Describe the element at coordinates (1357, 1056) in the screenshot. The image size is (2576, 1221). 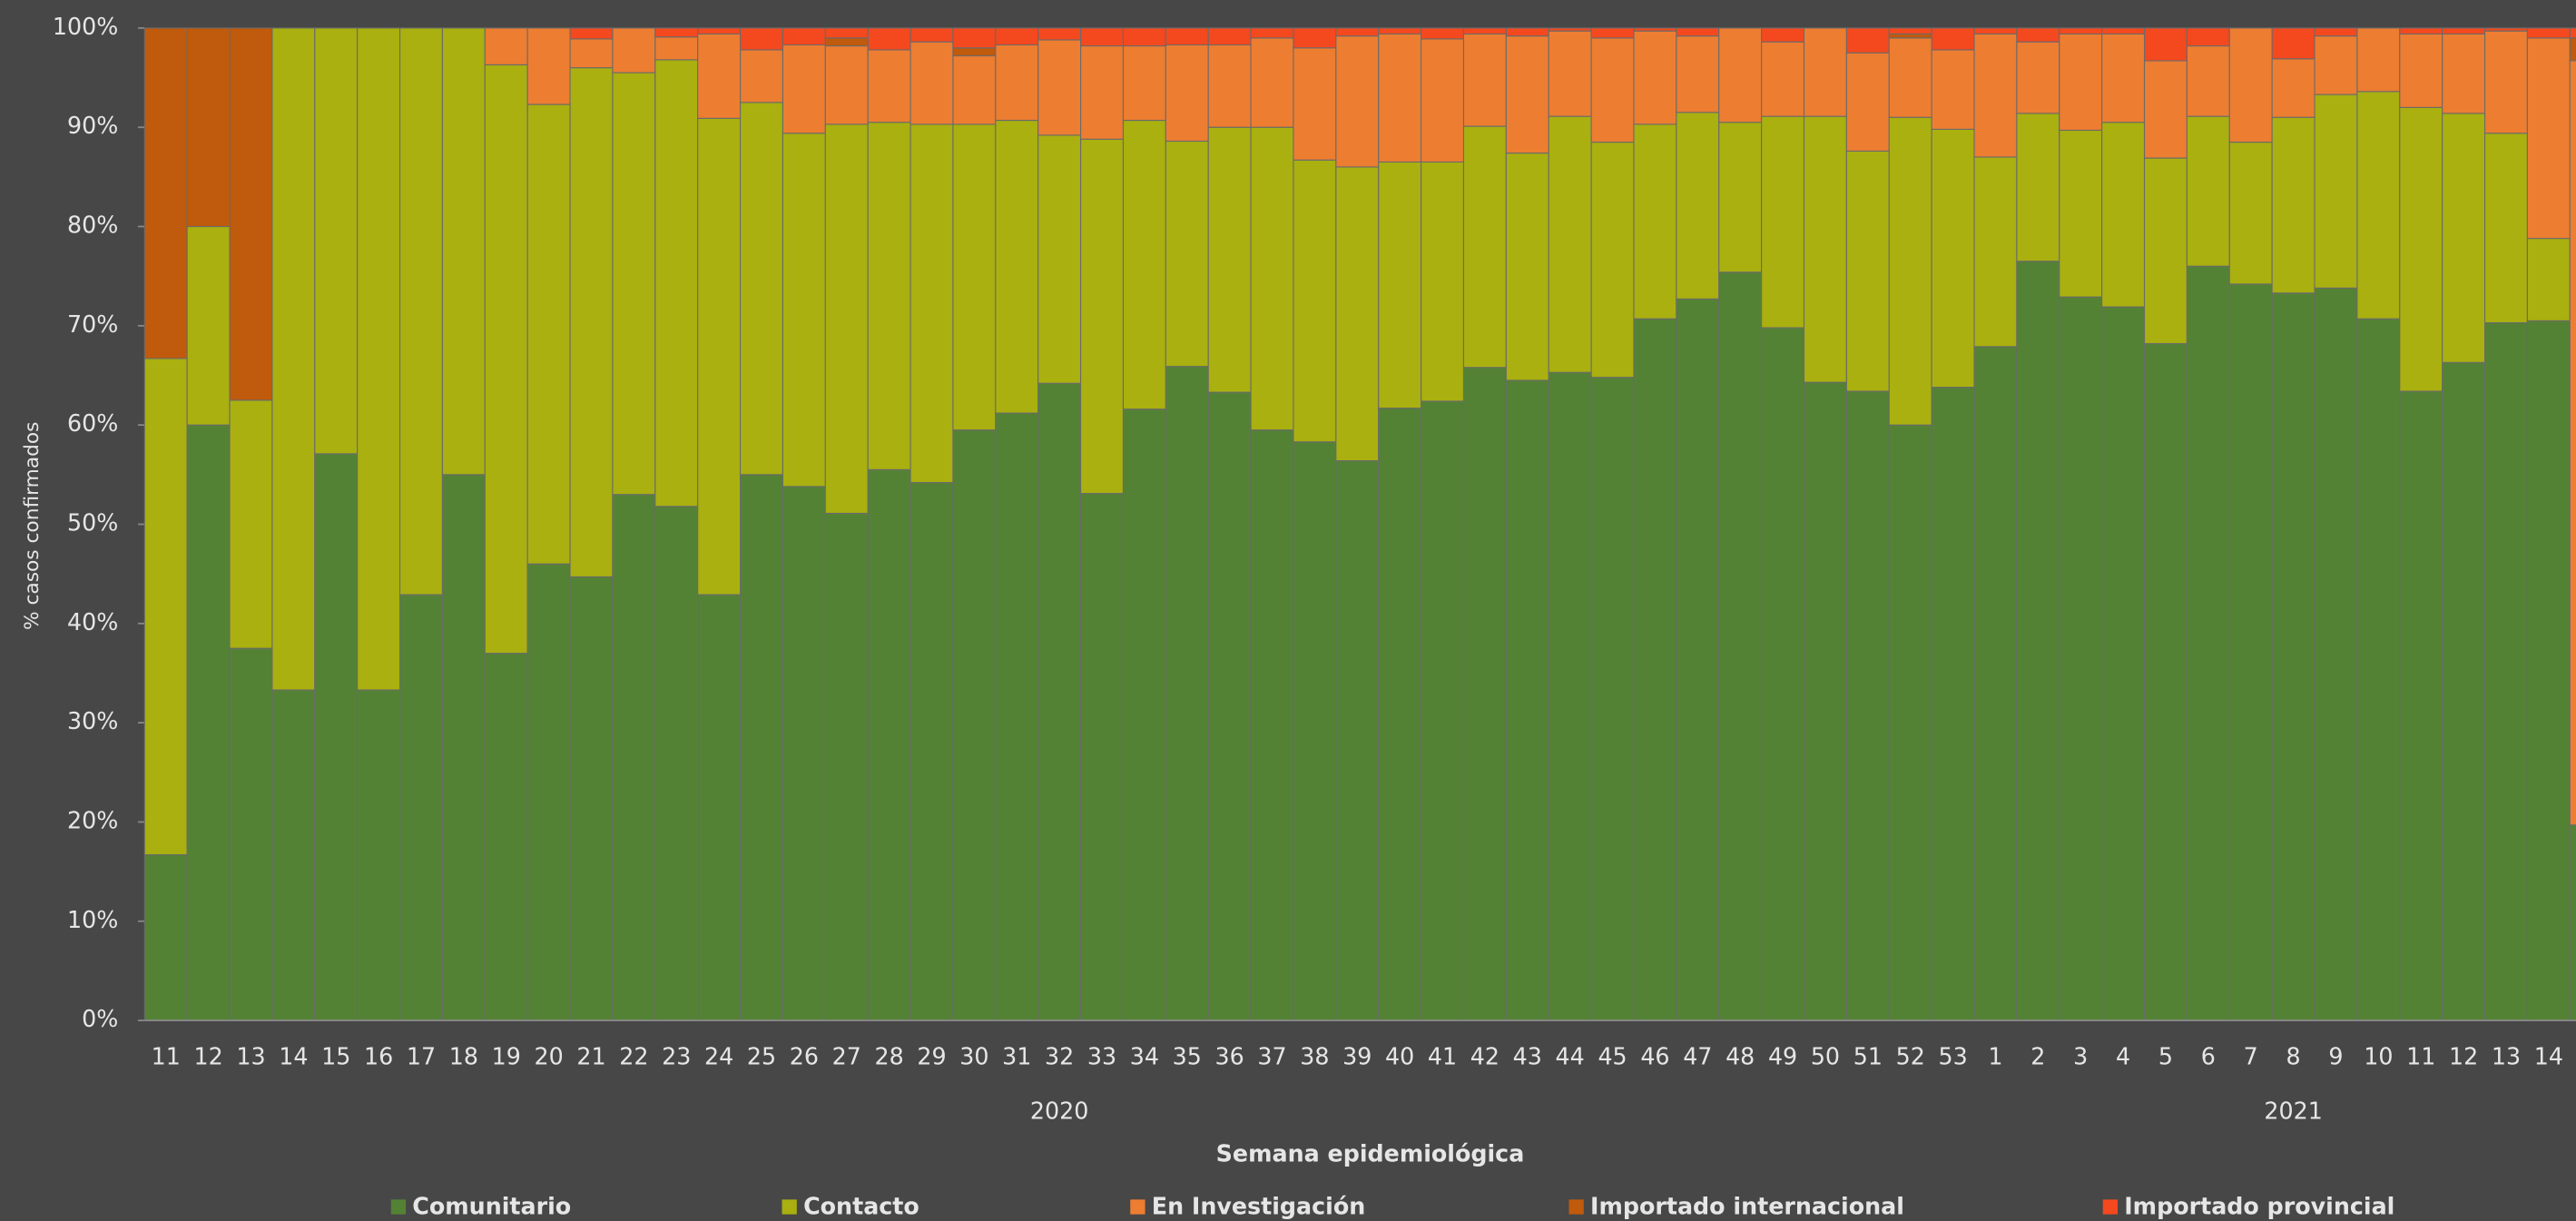
I see `x-tick-label: 39` at that location.